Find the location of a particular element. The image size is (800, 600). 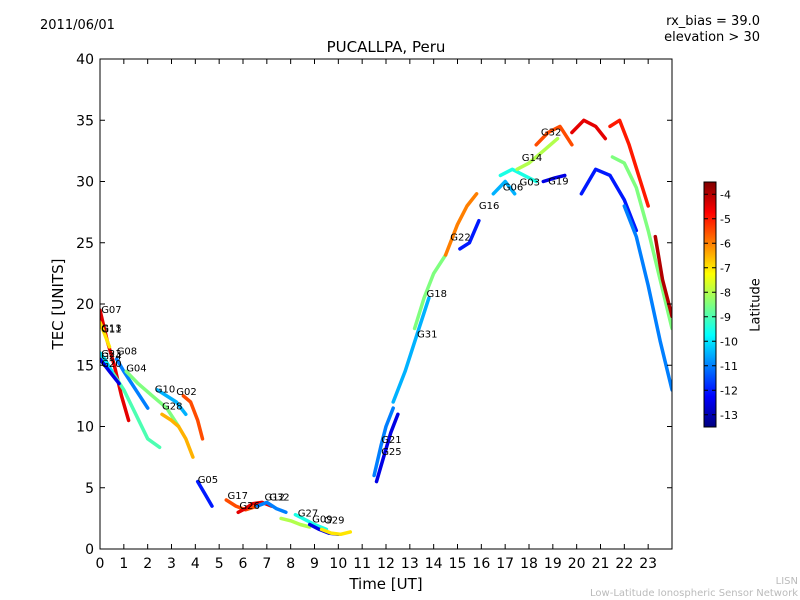

prn-label: G27 is located at coordinates (308, 513).